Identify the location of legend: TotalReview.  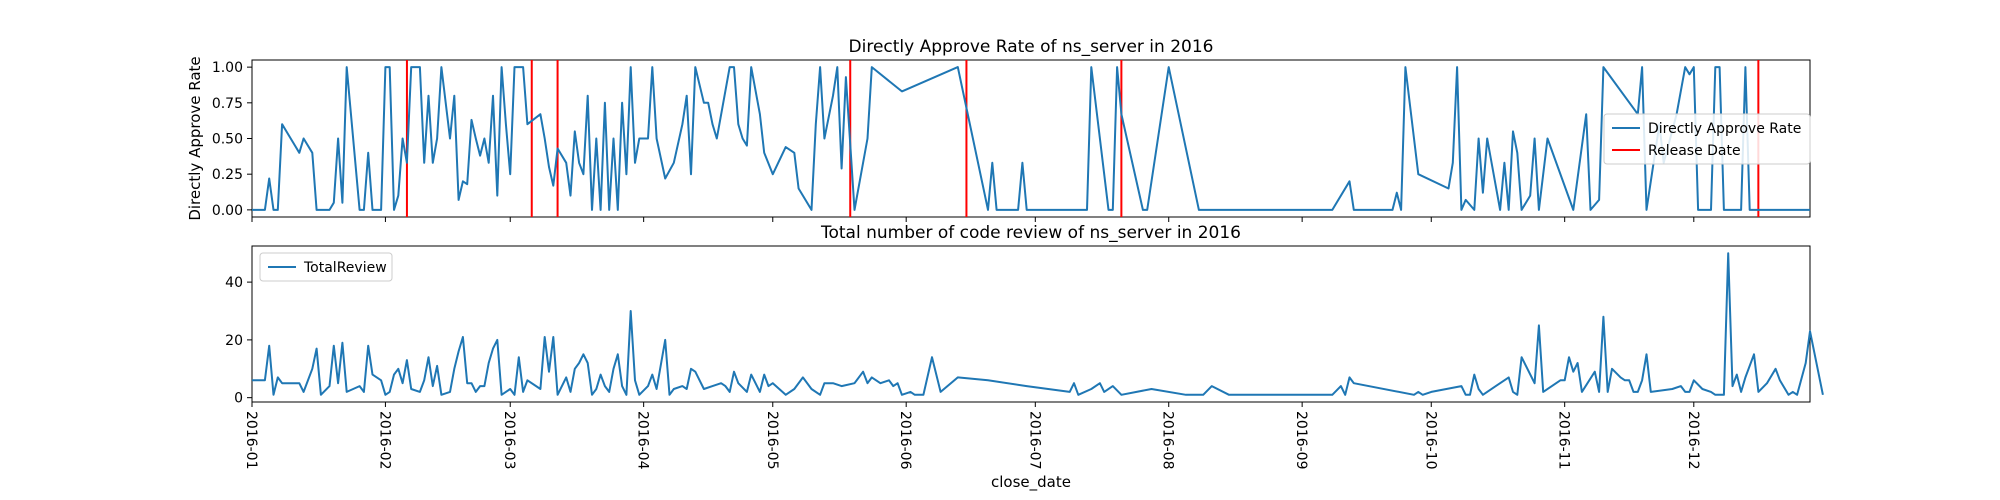
(326, 267).